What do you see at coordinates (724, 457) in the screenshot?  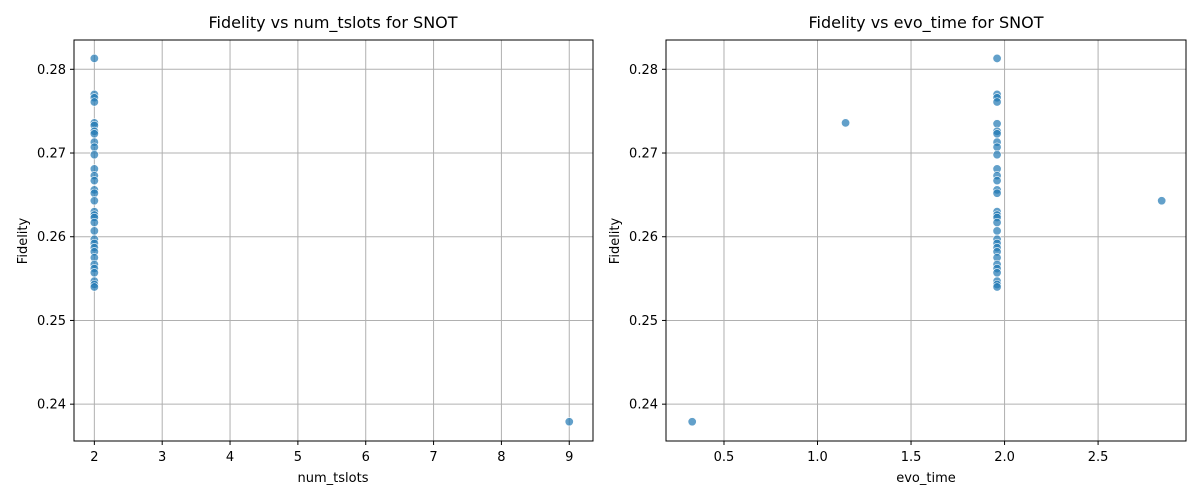 I see `x-tick-label: 0.5` at bounding box center [724, 457].